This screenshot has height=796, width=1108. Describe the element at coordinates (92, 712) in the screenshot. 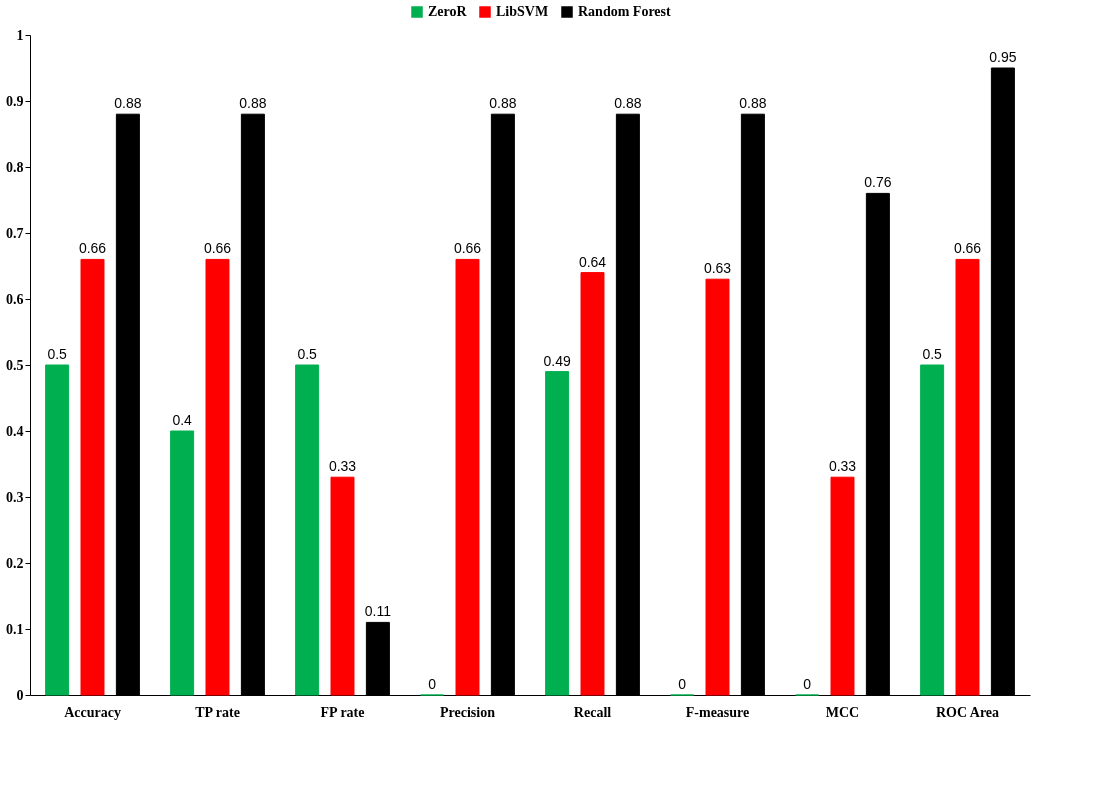

I see `x-tick-label: Accuracy` at that location.